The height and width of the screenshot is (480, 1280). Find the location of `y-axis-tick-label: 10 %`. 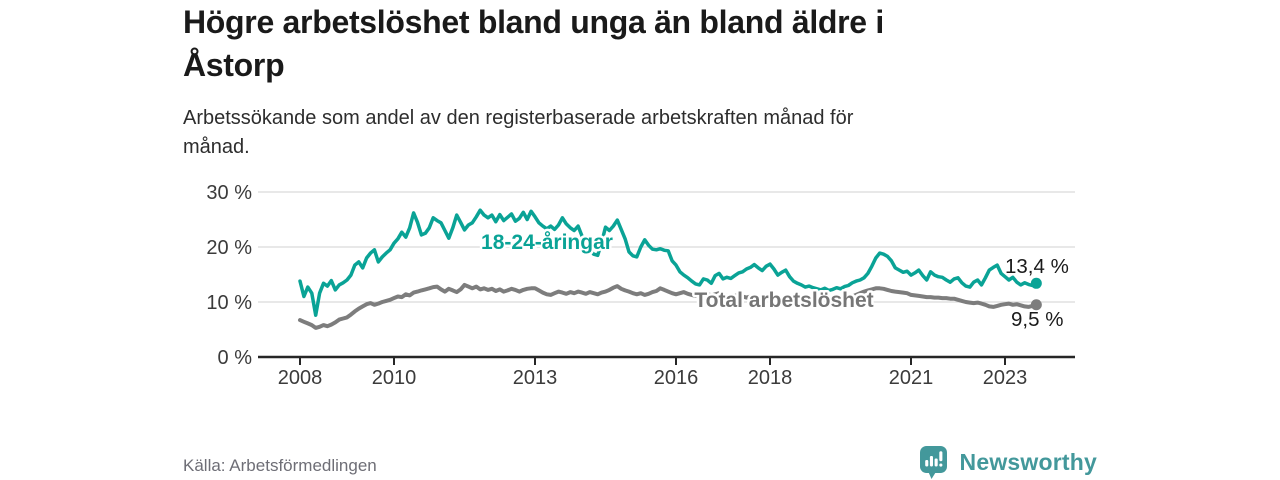

y-axis-tick-label: 10 % is located at coordinates (229, 303).